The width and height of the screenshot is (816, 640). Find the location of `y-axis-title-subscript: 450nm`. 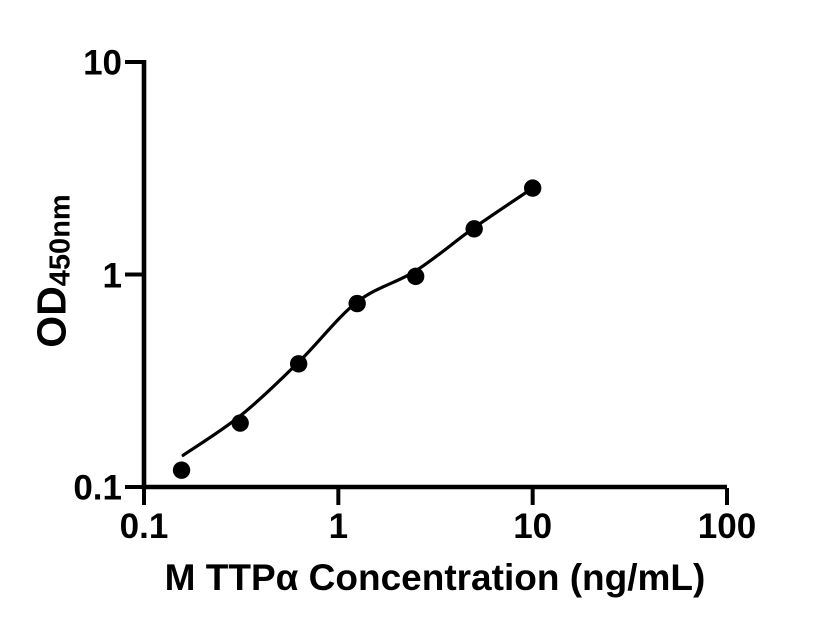

y-axis-title-subscript: 450nm is located at coordinates (60, 240).